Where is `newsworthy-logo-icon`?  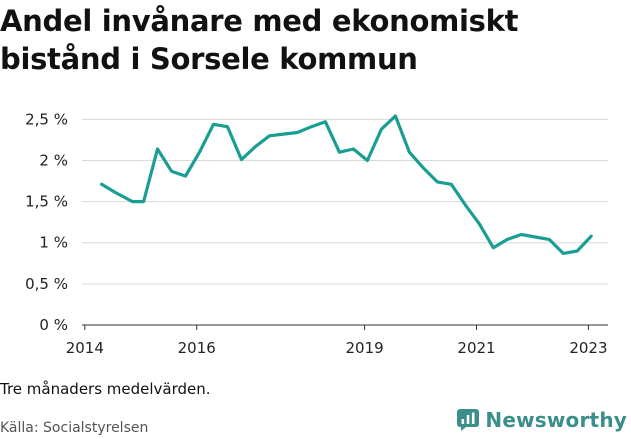 newsworthy-logo-icon is located at coordinates (468, 420).